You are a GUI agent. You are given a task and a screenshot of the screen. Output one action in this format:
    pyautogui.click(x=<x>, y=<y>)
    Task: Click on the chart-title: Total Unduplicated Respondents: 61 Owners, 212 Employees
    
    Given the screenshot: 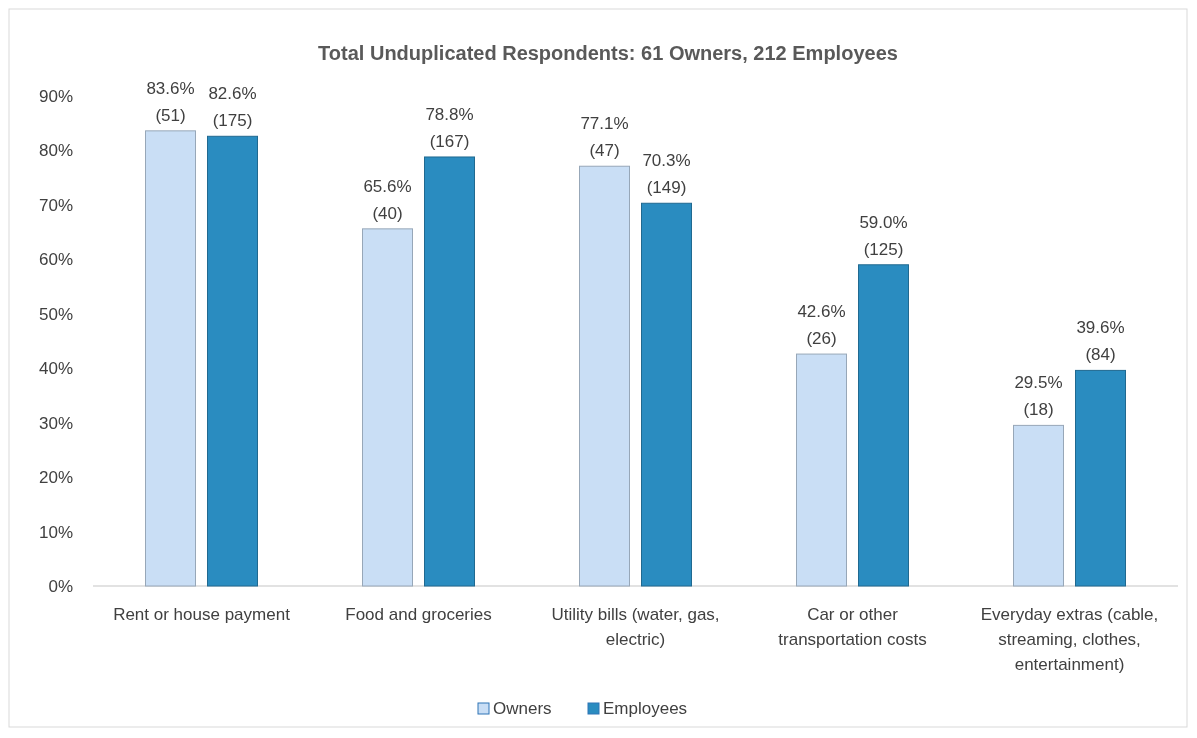 What is the action you would take?
    pyautogui.click(x=608, y=53)
    